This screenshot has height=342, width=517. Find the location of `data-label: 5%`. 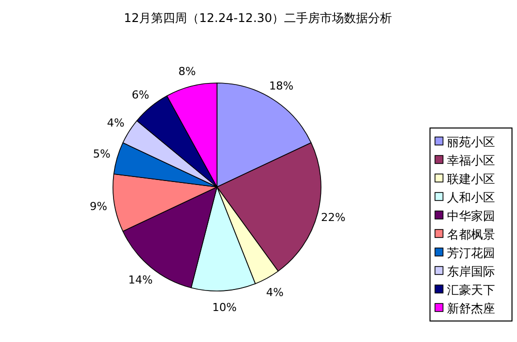

data-label: 5% is located at coordinates (101, 154).